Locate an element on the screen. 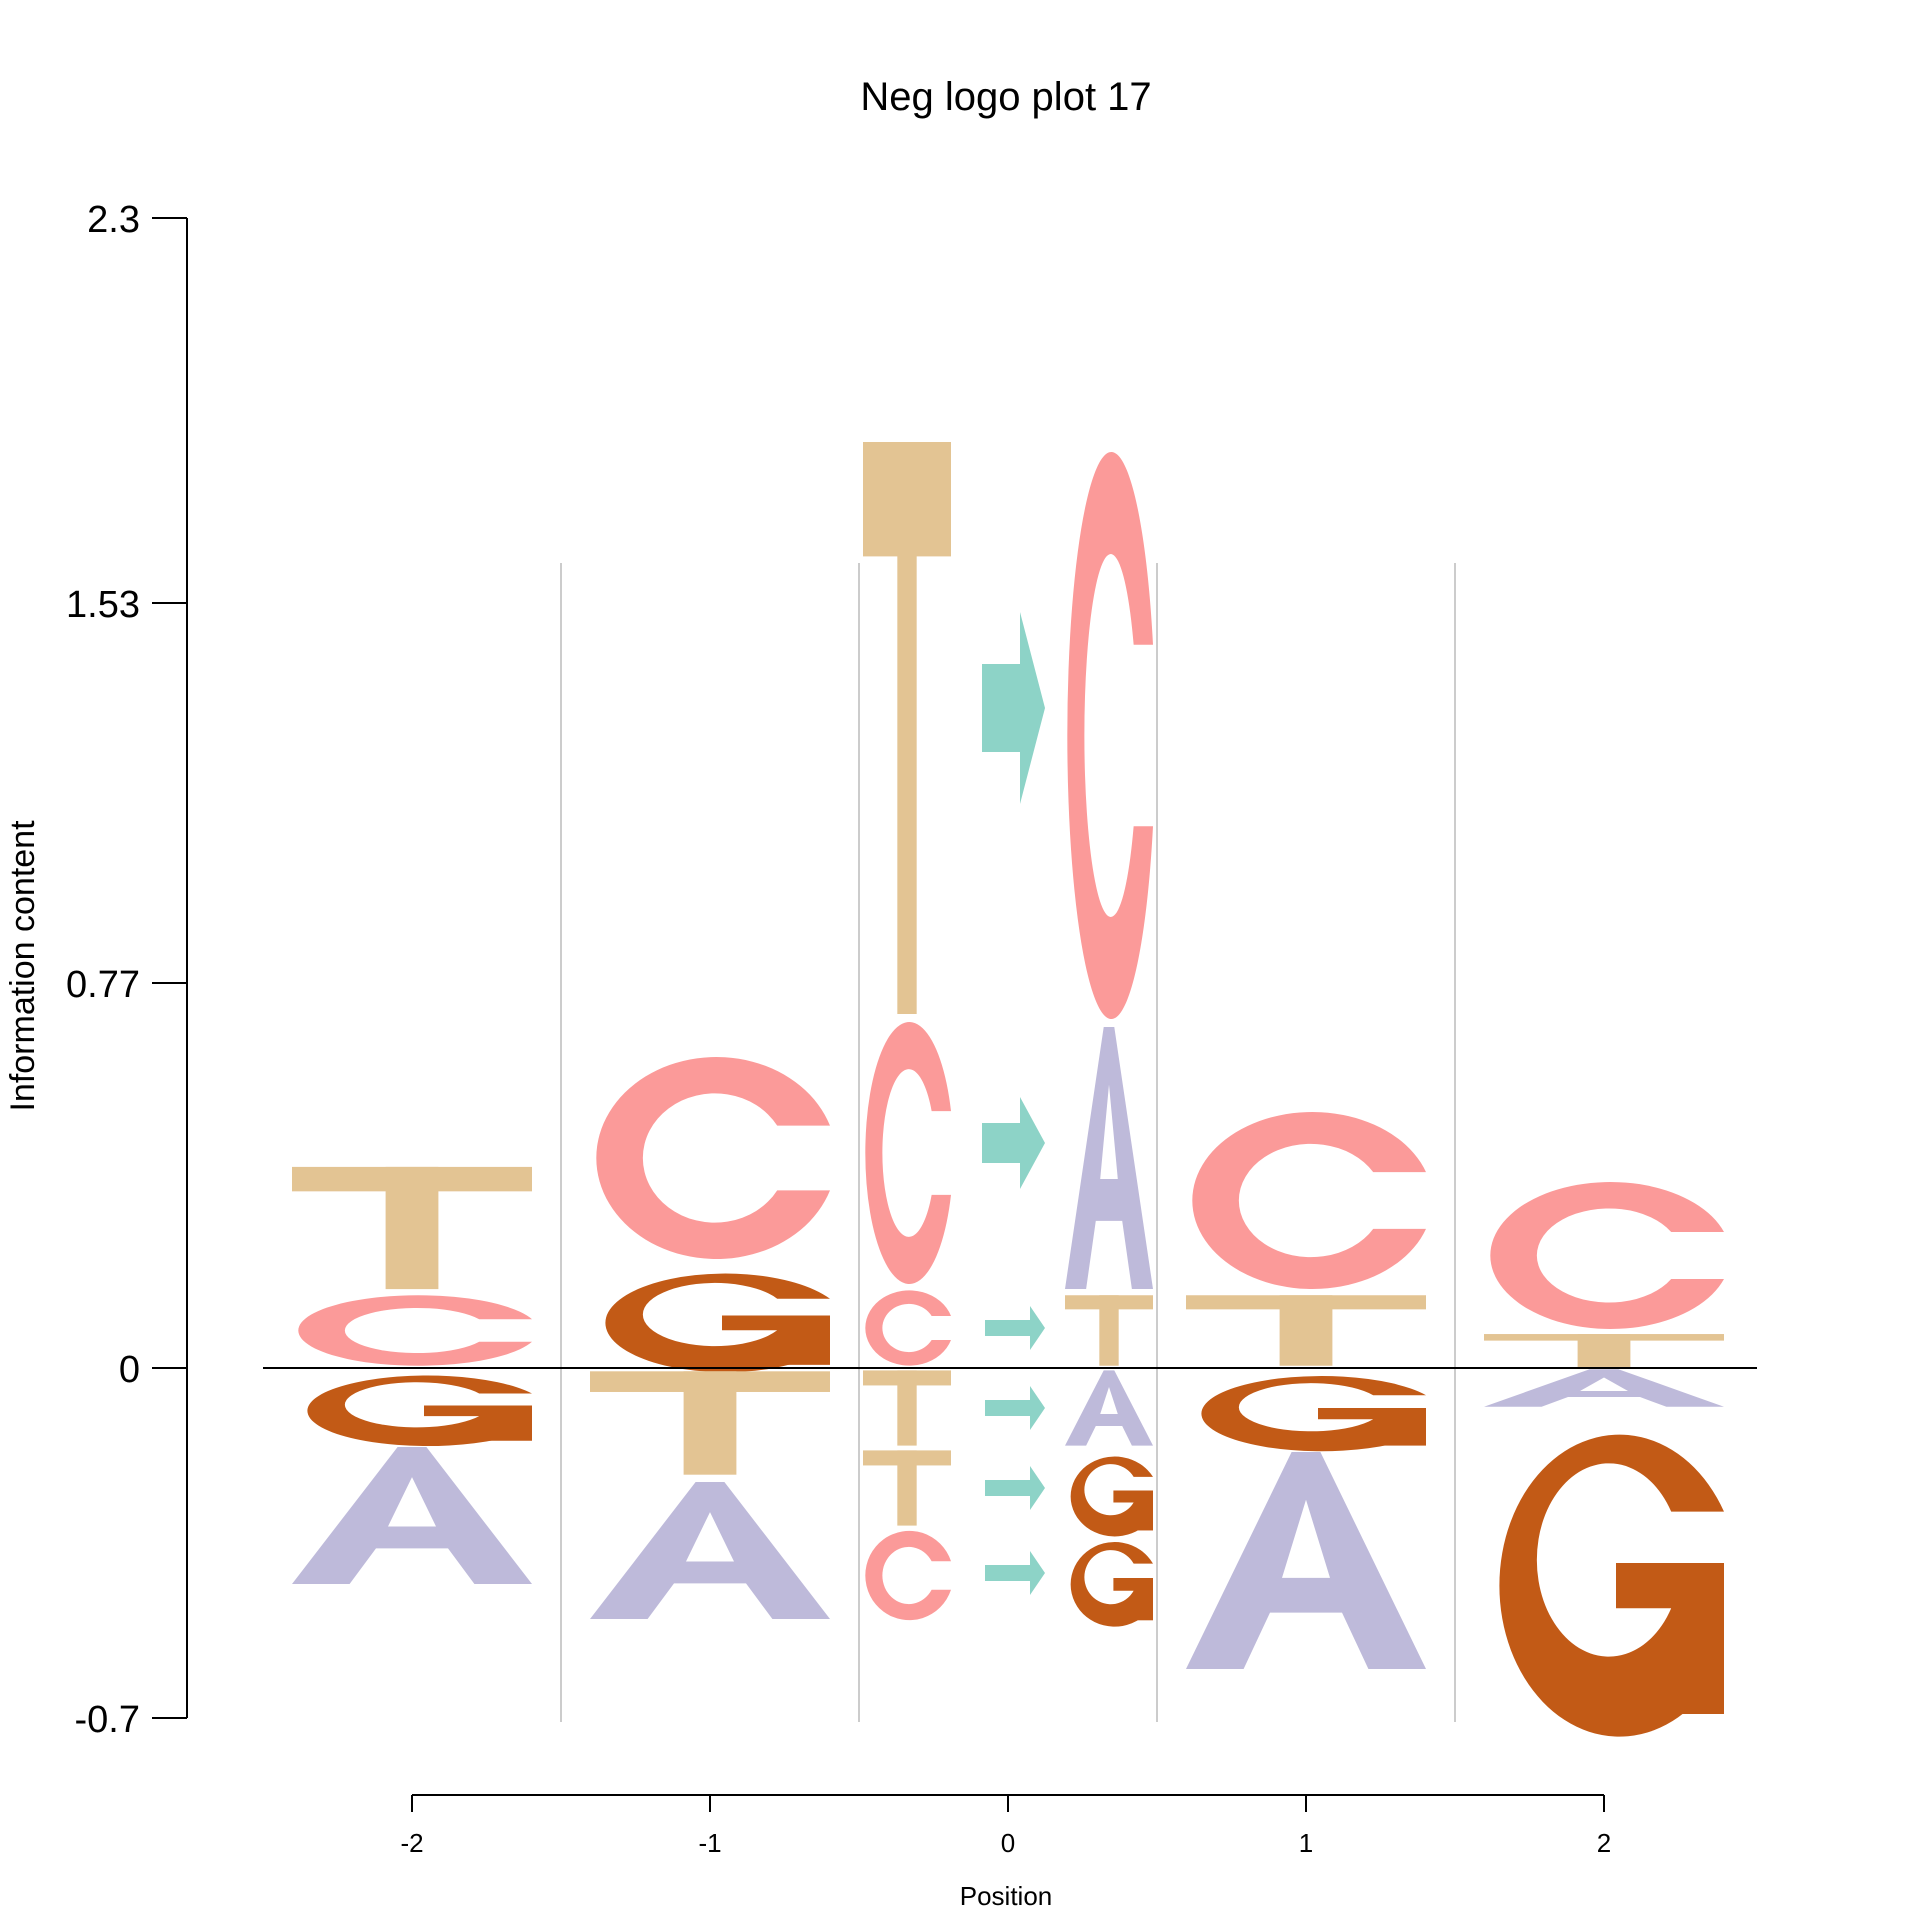  x-tick-label: 0 is located at coordinates (1008, 1843).